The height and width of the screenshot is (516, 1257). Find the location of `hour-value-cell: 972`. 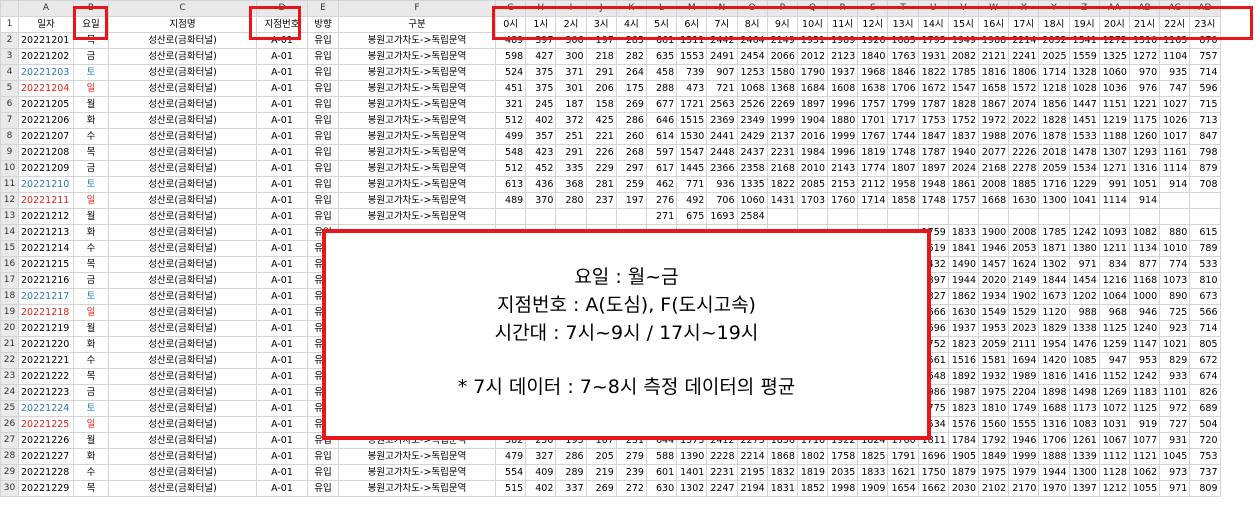

hour-value-cell: 972 is located at coordinates (1175, 408).